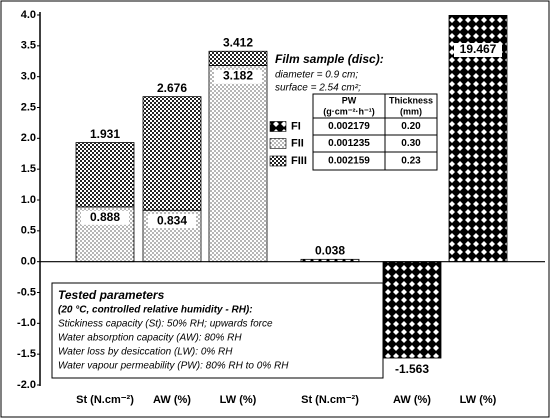 Image resolution: width=550 pixels, height=418 pixels. I want to click on table-cell: 0.002159, so click(349, 161).